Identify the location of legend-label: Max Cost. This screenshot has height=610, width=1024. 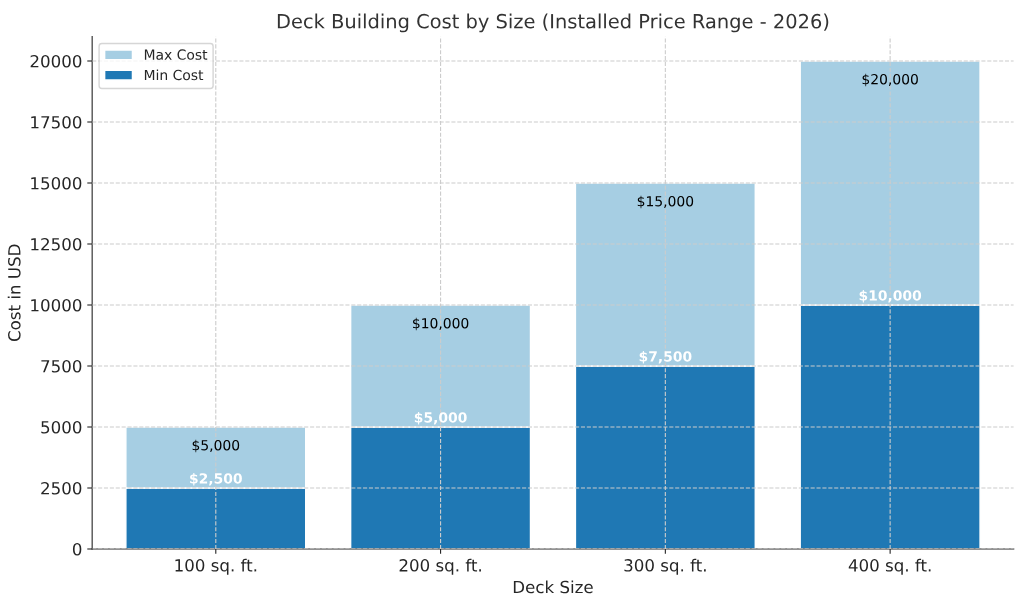
(176, 54).